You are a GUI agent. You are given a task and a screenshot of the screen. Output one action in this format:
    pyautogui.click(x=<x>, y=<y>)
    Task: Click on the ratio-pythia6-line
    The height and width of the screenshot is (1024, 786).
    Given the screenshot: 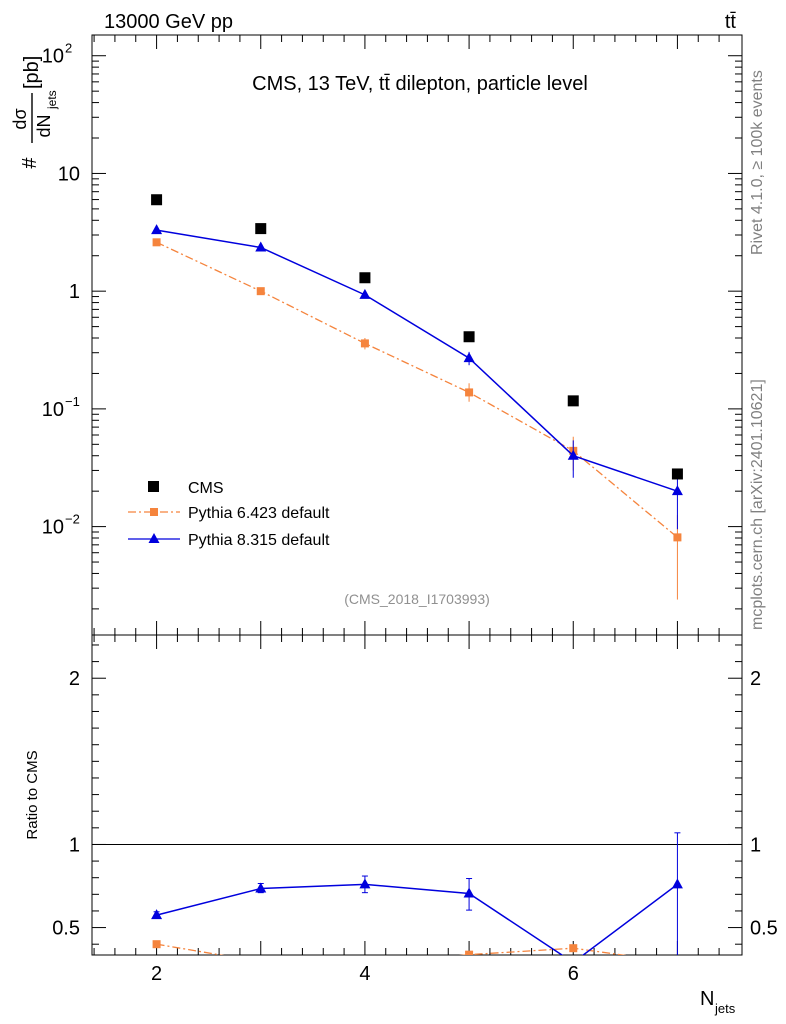 What is the action you would take?
    pyautogui.click(x=392, y=949)
    